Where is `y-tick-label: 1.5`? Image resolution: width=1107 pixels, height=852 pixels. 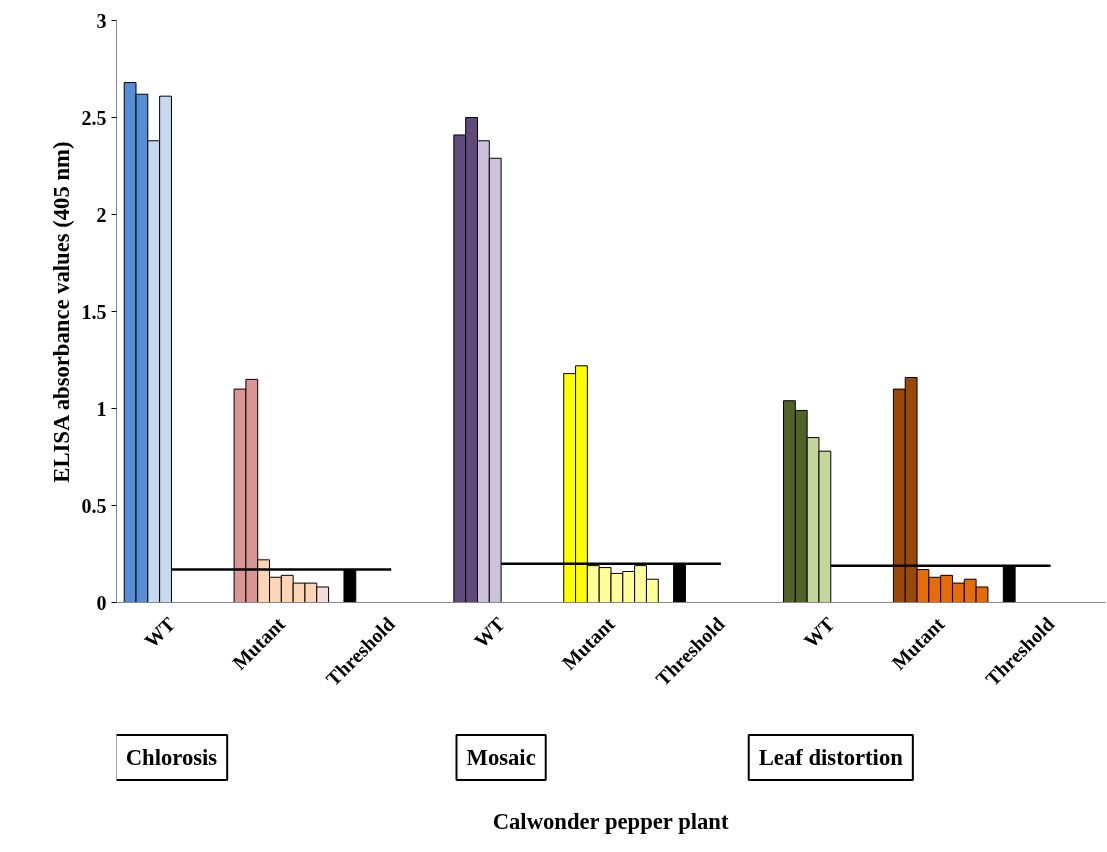
y-tick-label: 1.5 is located at coordinates (94, 311).